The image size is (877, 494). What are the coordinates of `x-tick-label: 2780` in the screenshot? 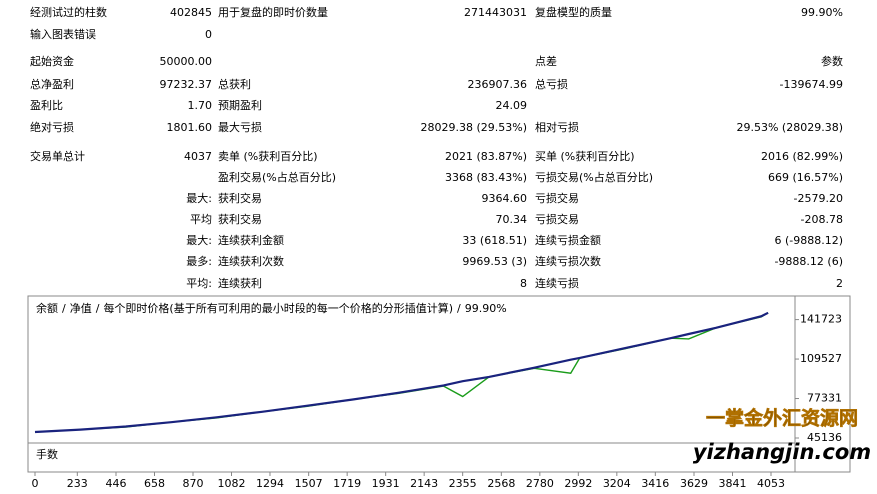 It's located at (540, 483).